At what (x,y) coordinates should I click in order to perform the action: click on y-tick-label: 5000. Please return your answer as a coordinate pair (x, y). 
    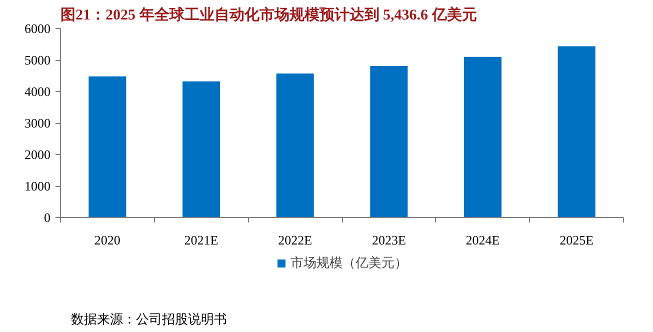
    Looking at the image, I should click on (37, 60).